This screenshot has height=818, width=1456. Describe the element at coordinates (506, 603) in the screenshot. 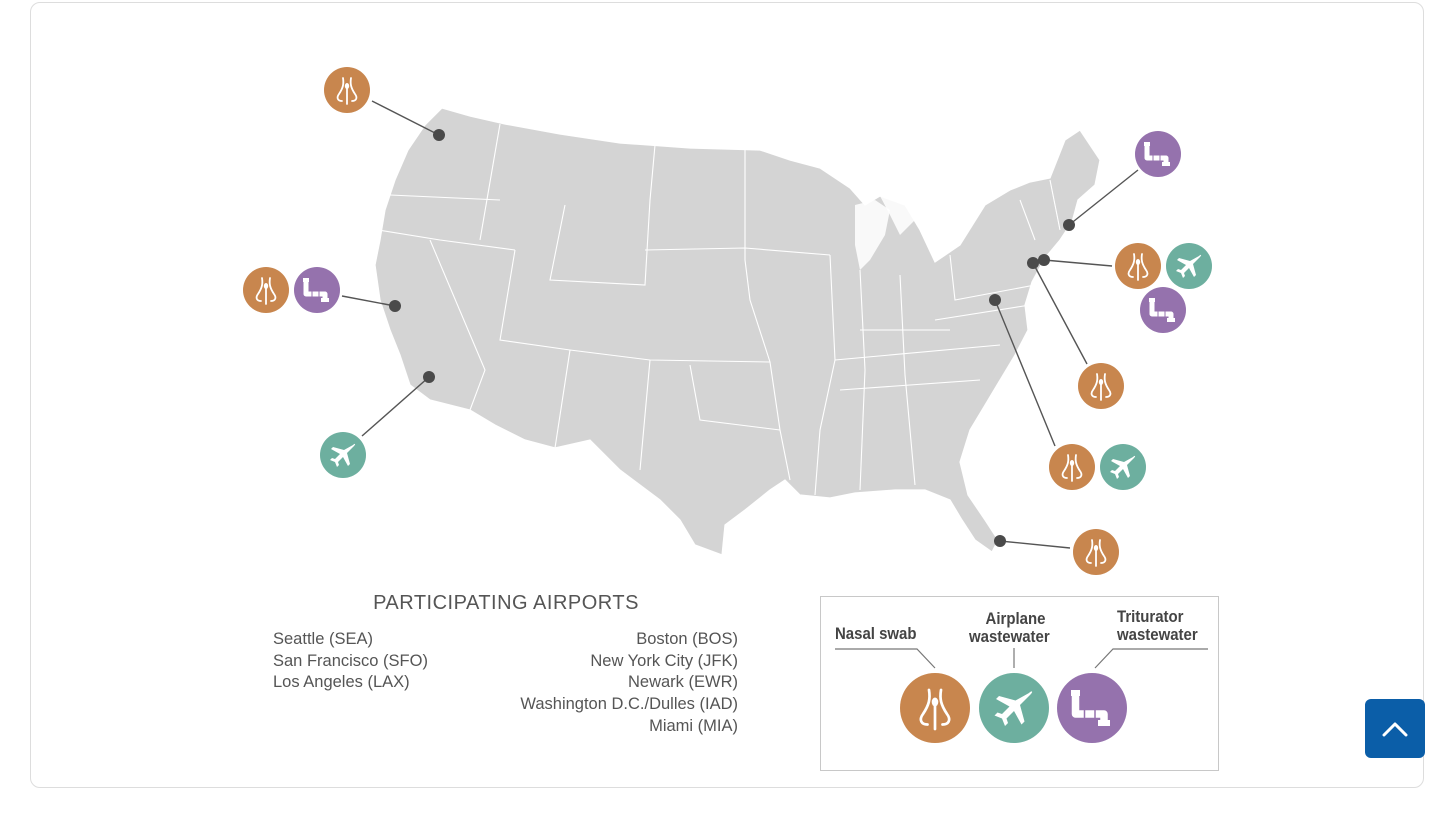

I see `participating-airports-title: PARTICIPATING AIRPORTS` at that location.